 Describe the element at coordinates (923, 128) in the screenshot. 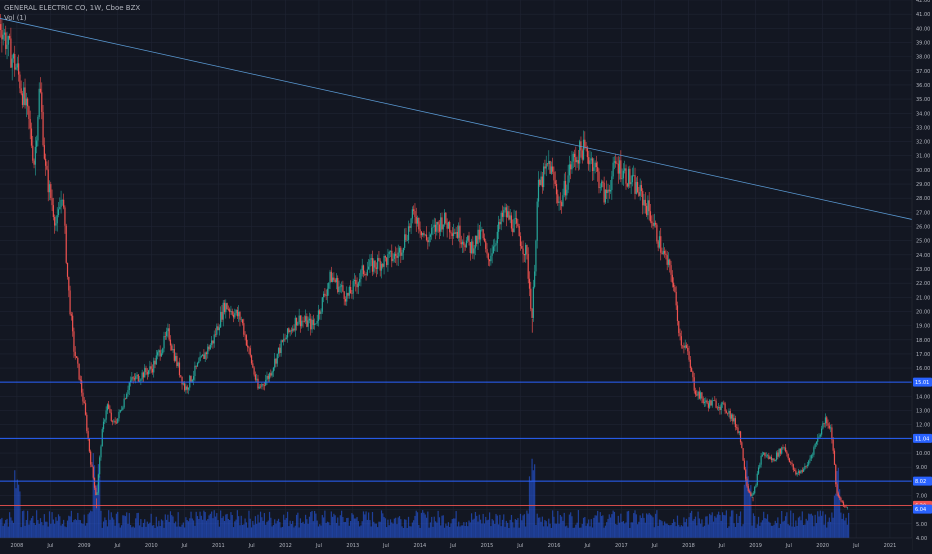

I see `price-tick-label: 33.00` at that location.